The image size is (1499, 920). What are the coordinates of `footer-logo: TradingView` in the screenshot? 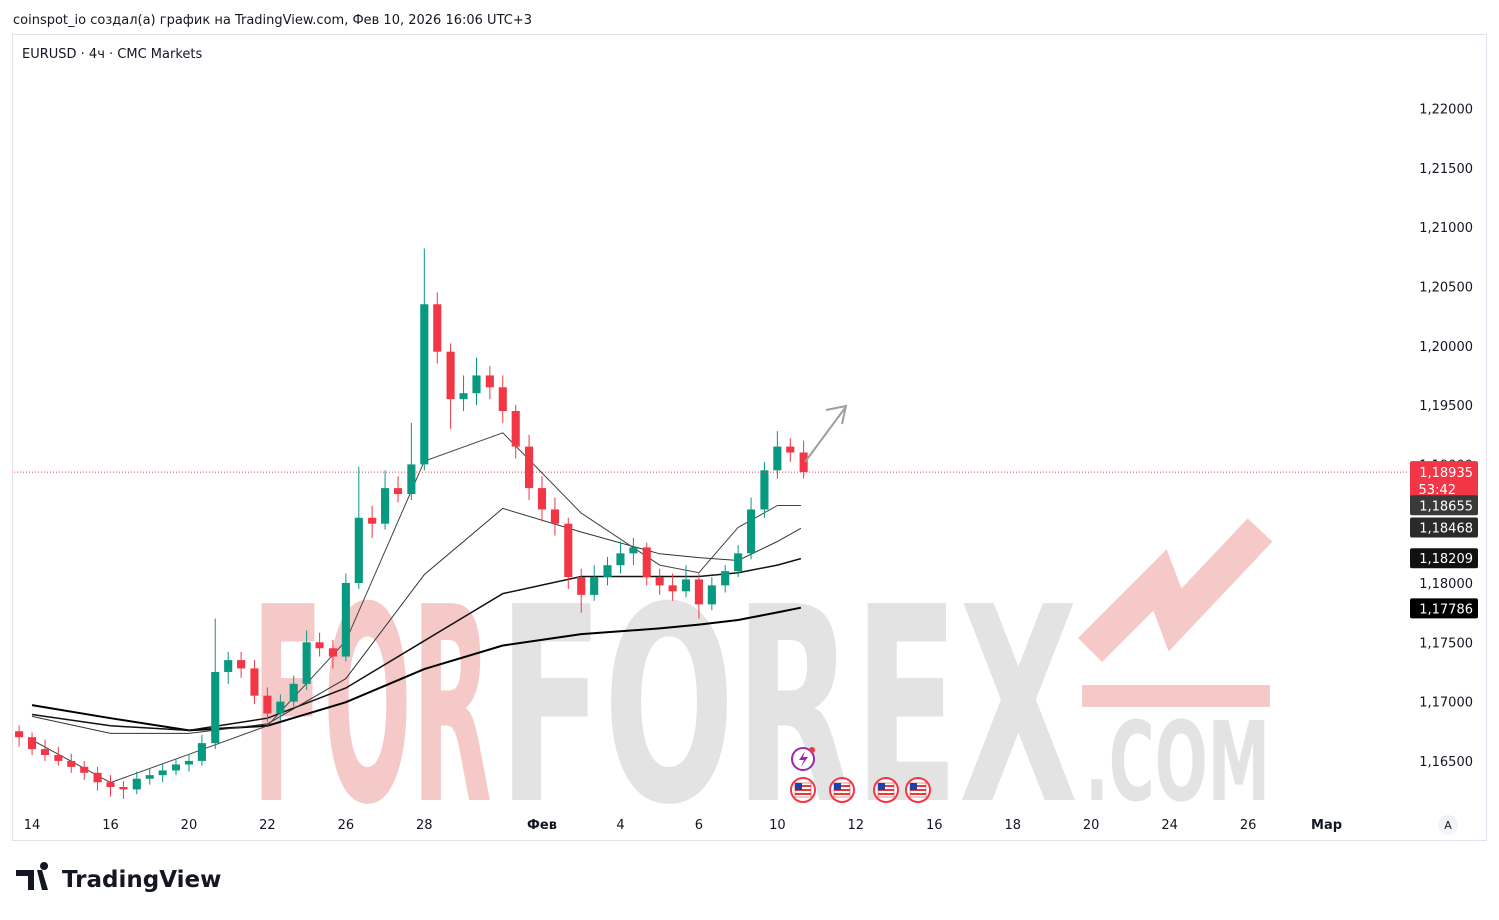 It's located at (118, 877).